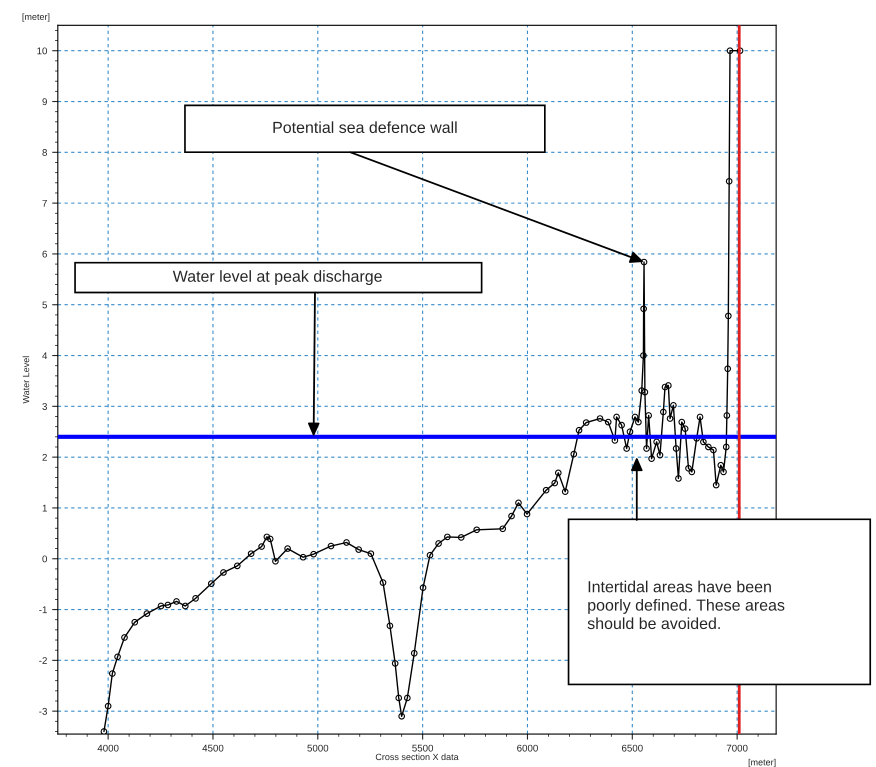 The height and width of the screenshot is (767, 876). I want to click on y-tick-label: -1, so click(43, 610).